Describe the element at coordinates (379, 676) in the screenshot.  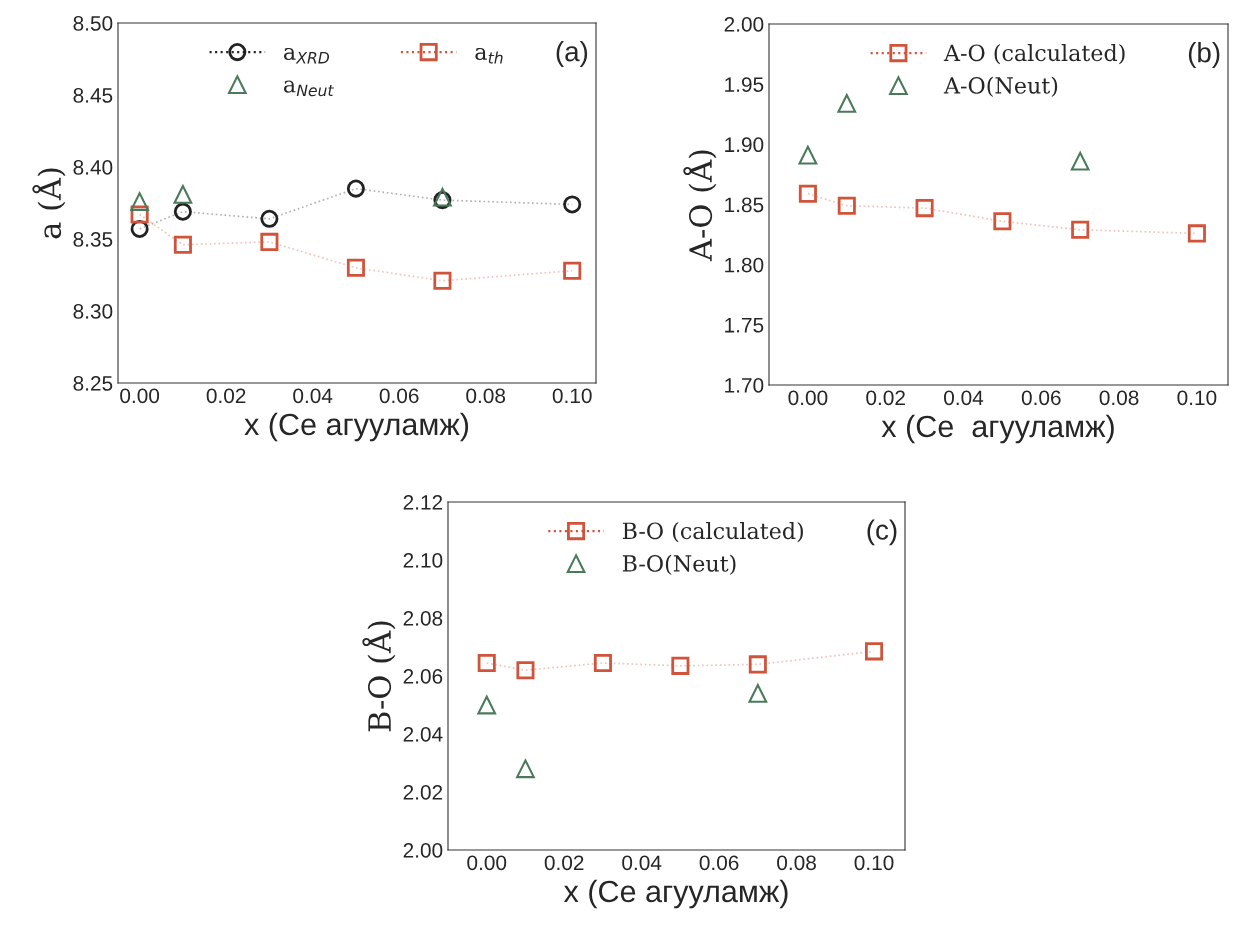
I see `y-axis-title: B-O (Å)` at that location.